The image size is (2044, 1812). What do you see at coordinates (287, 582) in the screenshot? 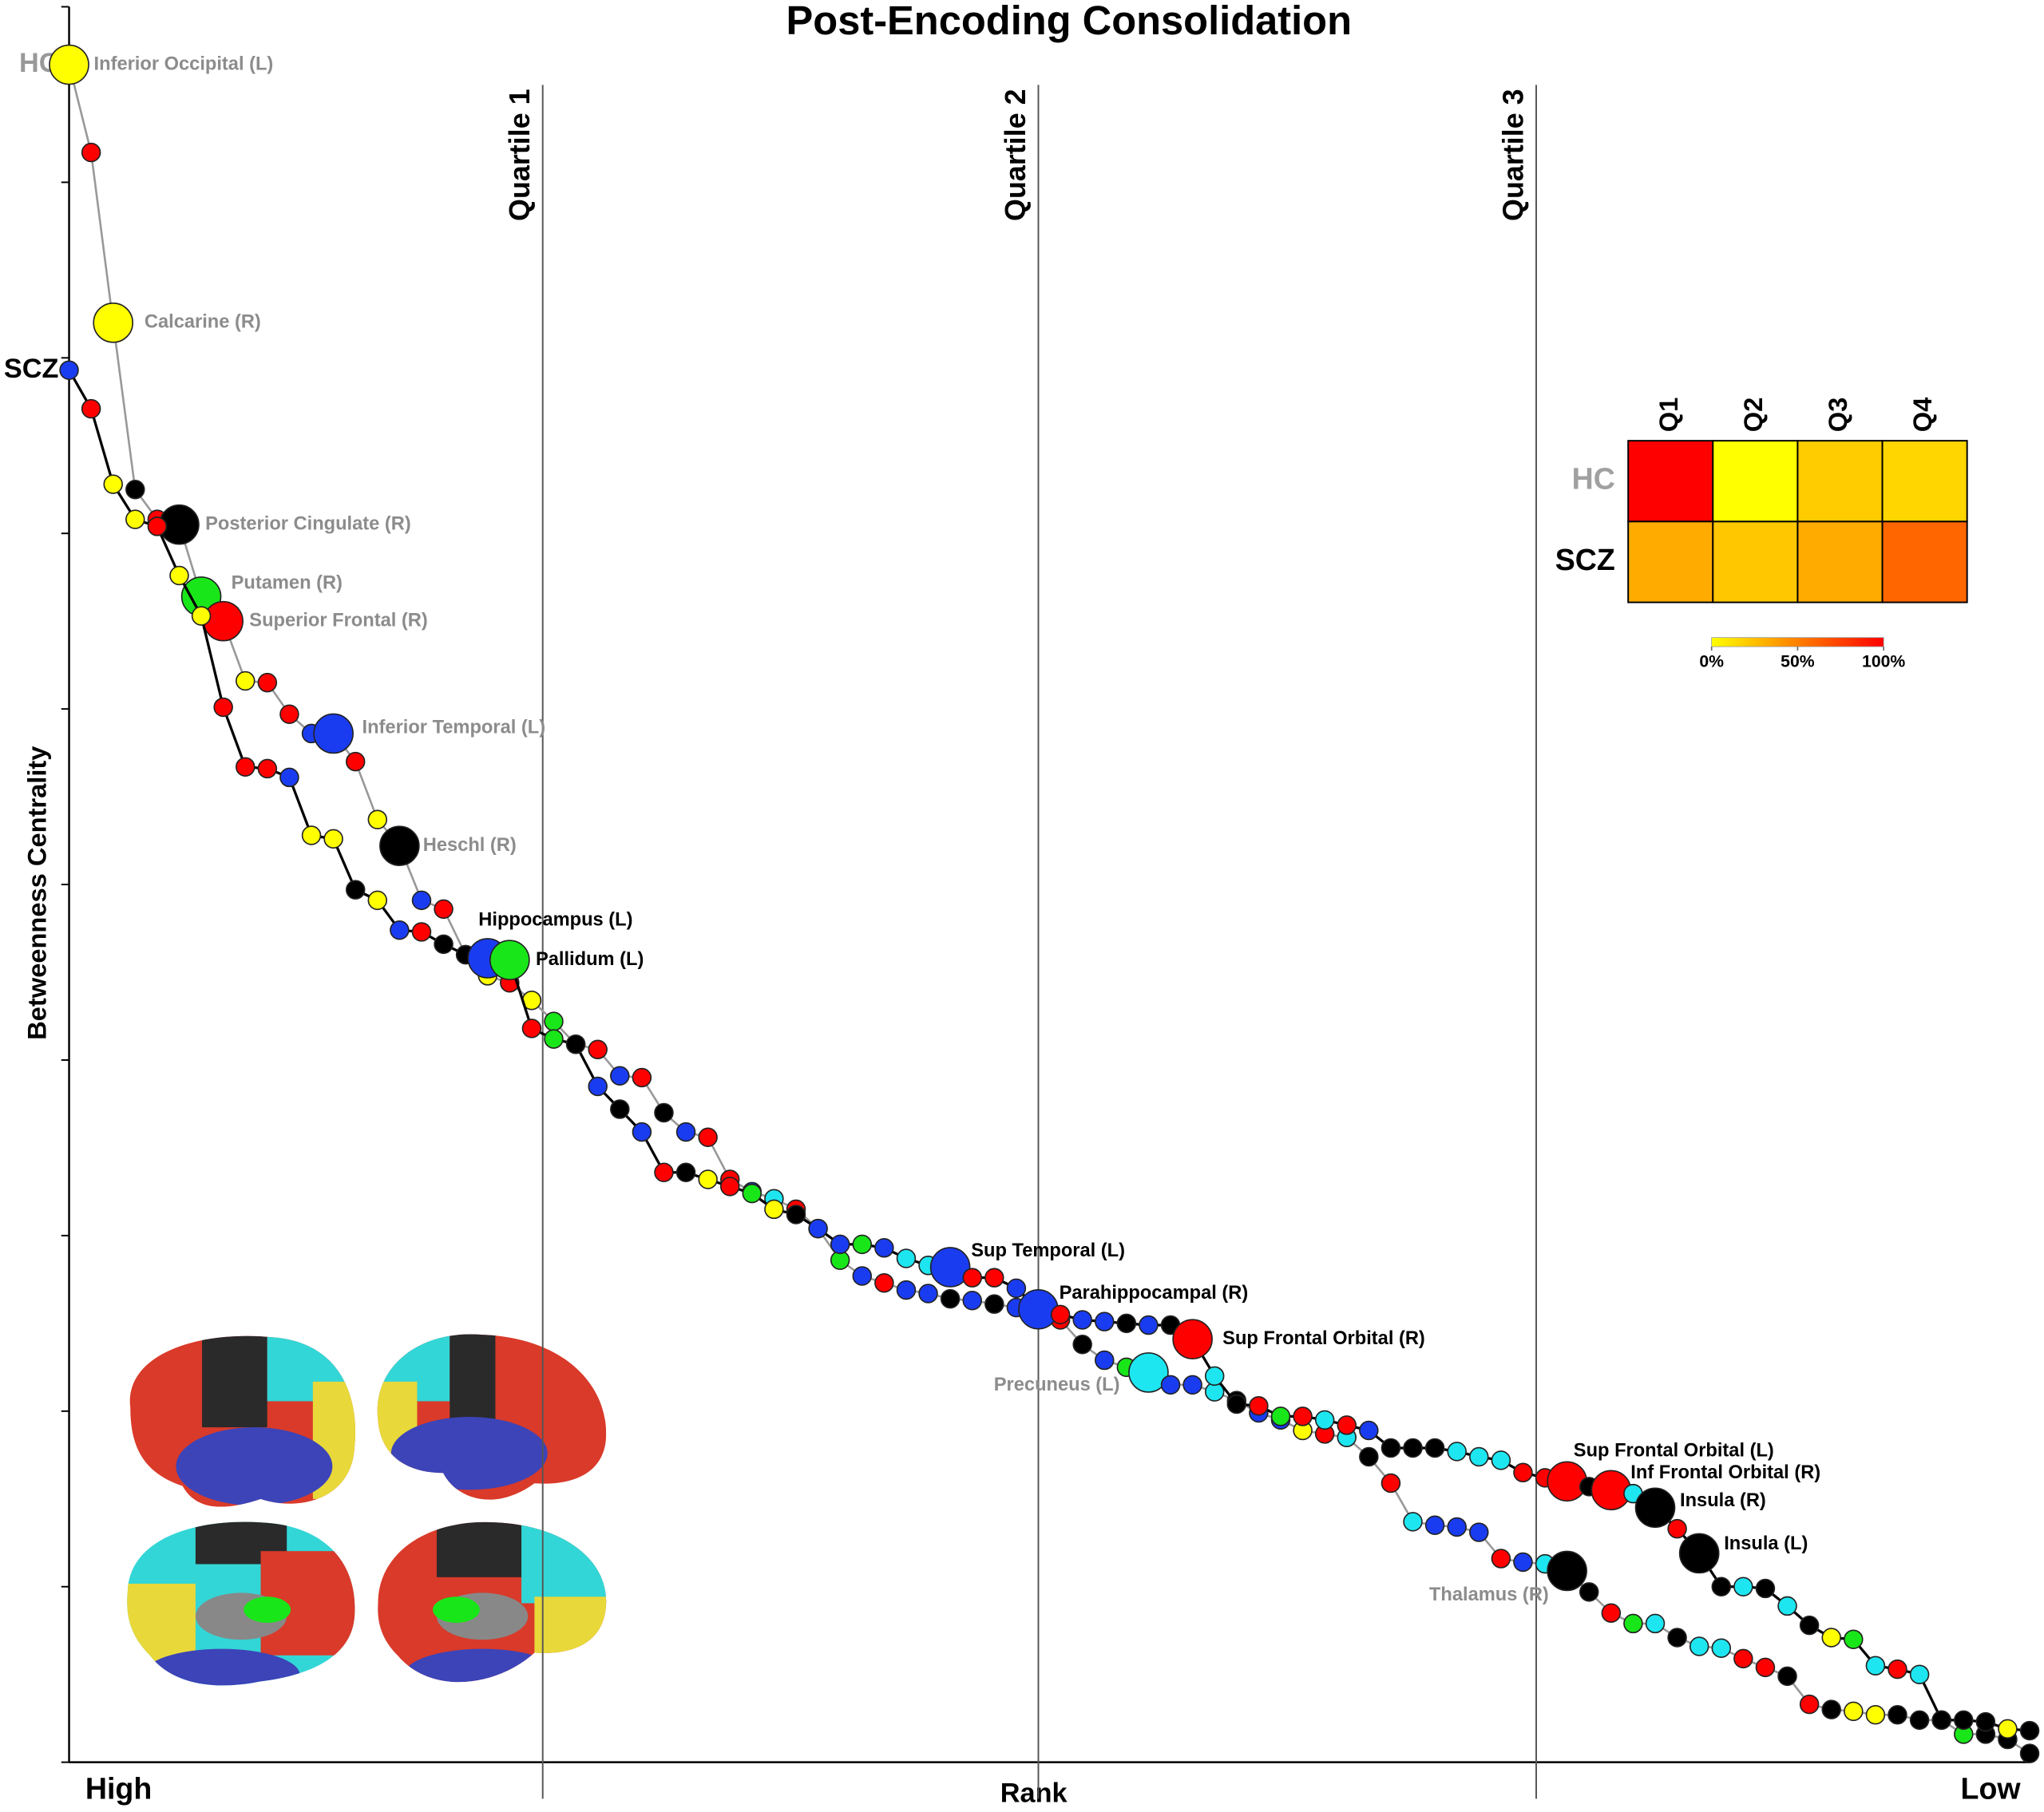
I see `node-label: Putamen (R)` at bounding box center [287, 582].